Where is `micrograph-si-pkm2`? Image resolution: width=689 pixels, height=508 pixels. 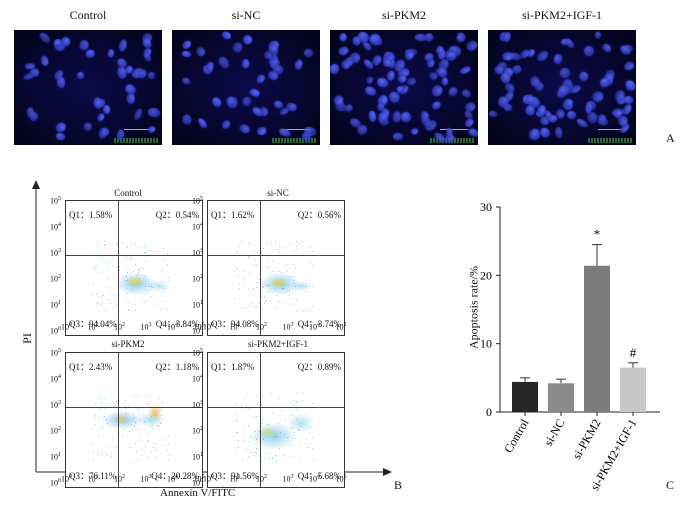
micrograph-si-pkm2 is located at coordinates (404, 87).